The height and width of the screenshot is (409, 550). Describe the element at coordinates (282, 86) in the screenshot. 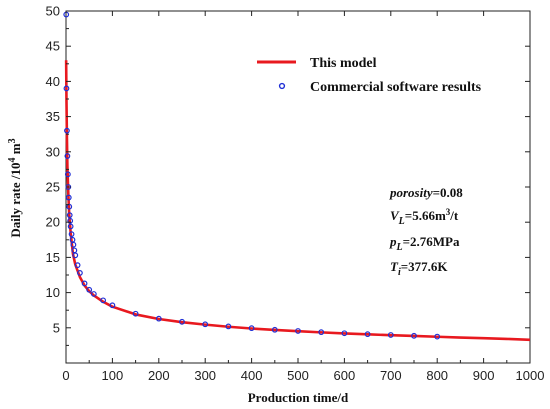

I see `legend-commercial-swatch` at that location.